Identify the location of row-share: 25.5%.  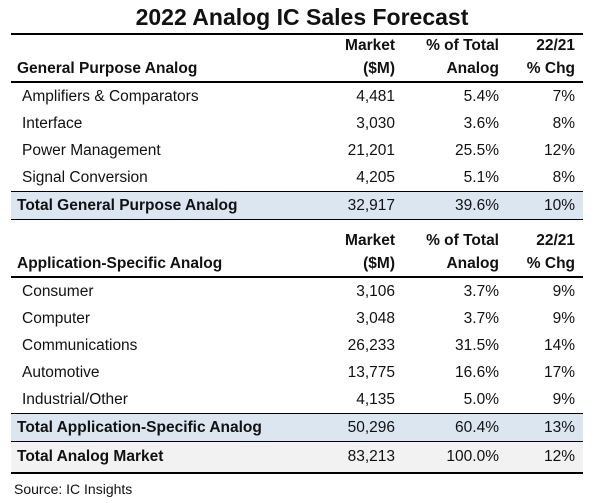
(477, 150).